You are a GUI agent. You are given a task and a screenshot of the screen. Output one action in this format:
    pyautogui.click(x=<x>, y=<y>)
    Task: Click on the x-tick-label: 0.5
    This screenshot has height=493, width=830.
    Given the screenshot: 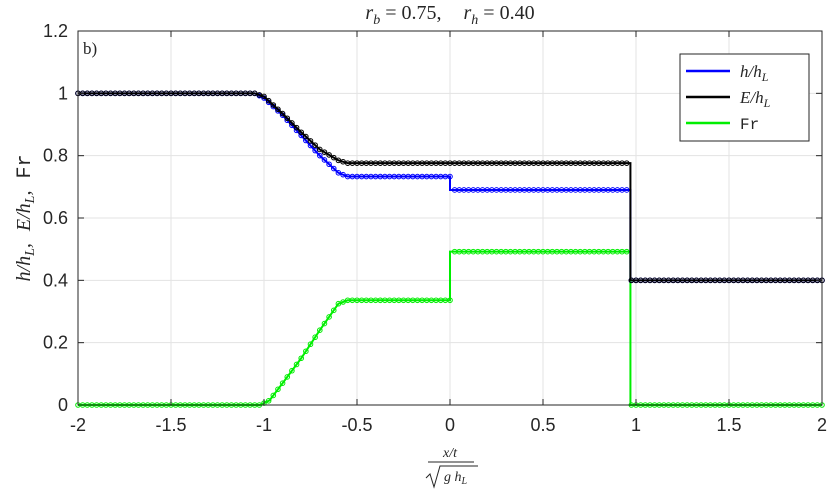 What is the action you would take?
    pyautogui.click(x=542, y=425)
    